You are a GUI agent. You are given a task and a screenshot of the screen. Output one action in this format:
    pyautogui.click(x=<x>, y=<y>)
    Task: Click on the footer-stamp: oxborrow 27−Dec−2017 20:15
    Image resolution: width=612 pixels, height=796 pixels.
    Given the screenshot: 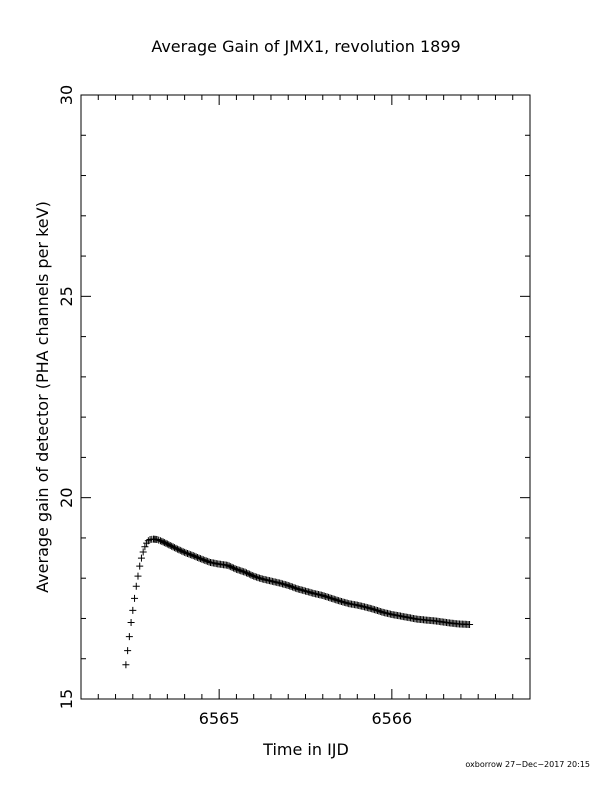 What is the action you would take?
    pyautogui.click(x=527, y=764)
    